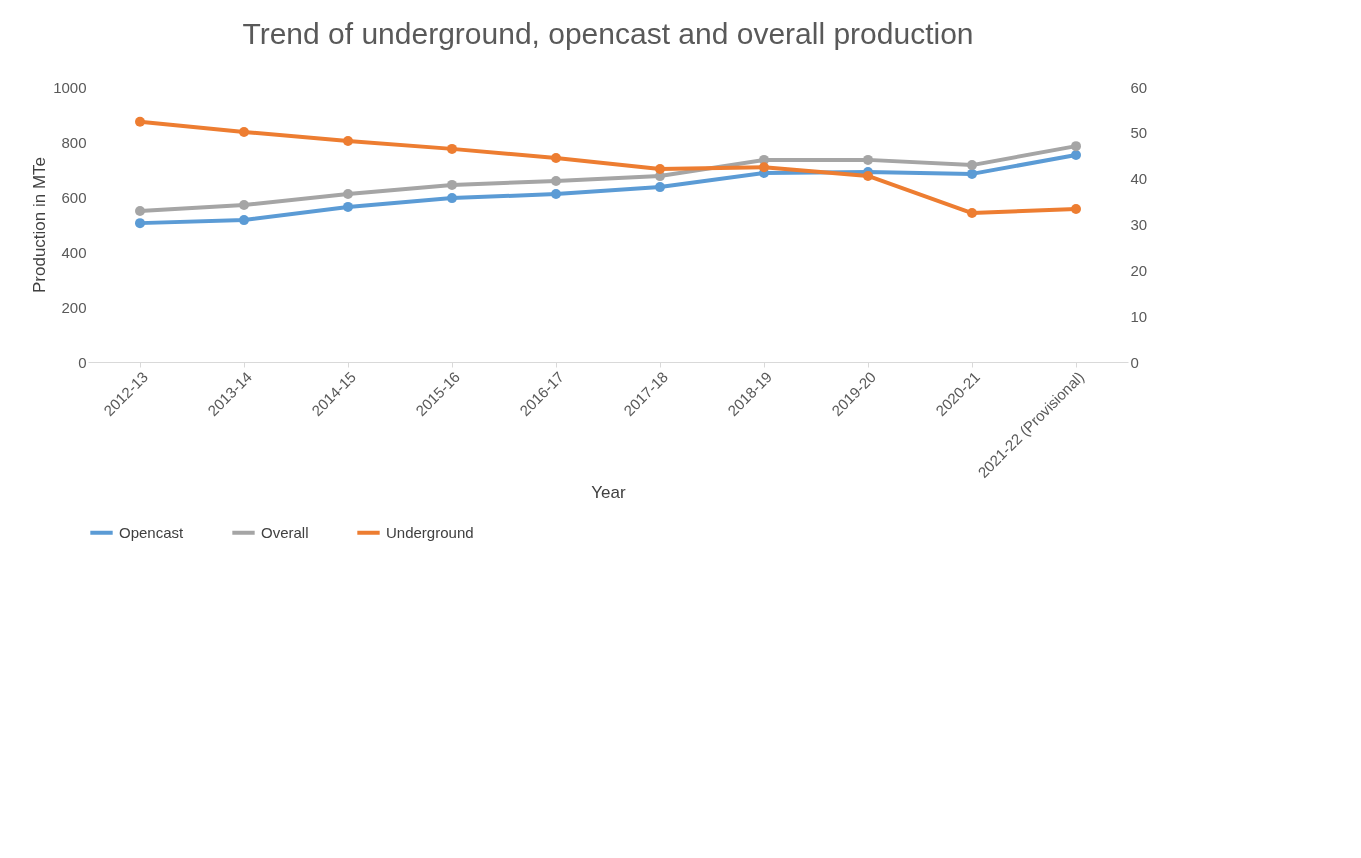  I want to click on y-tick-label: 1000, so click(70, 87).